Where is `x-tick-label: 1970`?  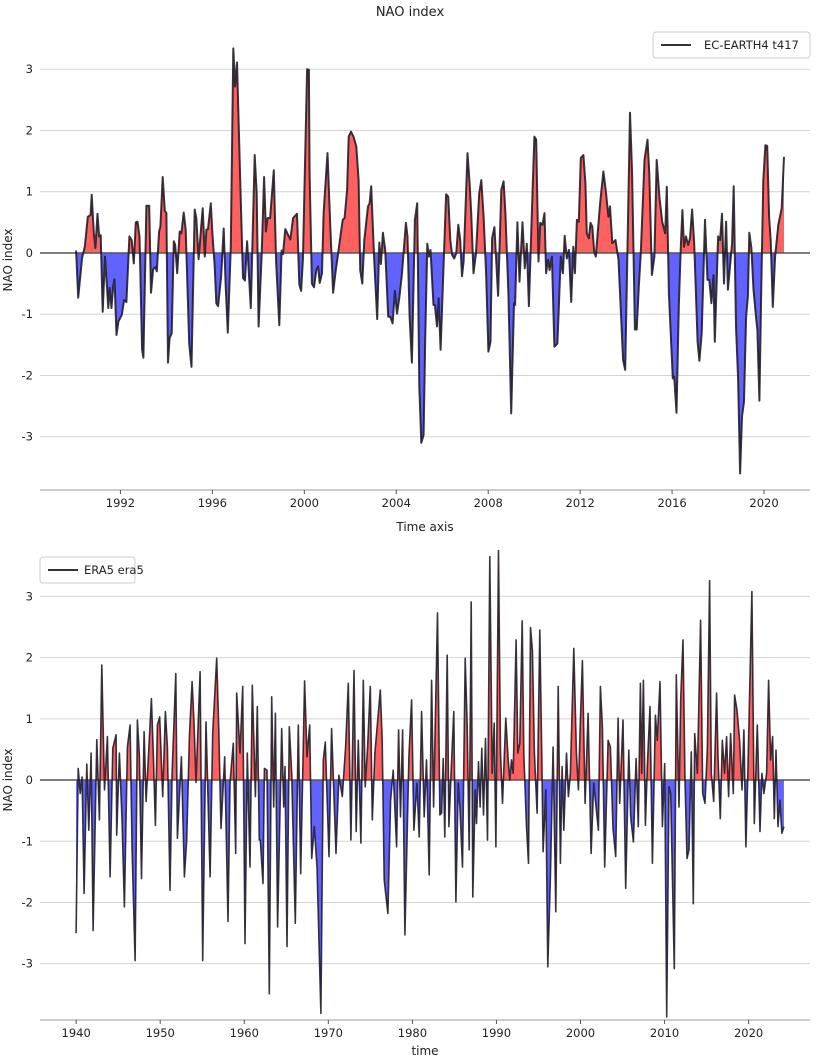
x-tick-label: 1970 is located at coordinates (328, 1033).